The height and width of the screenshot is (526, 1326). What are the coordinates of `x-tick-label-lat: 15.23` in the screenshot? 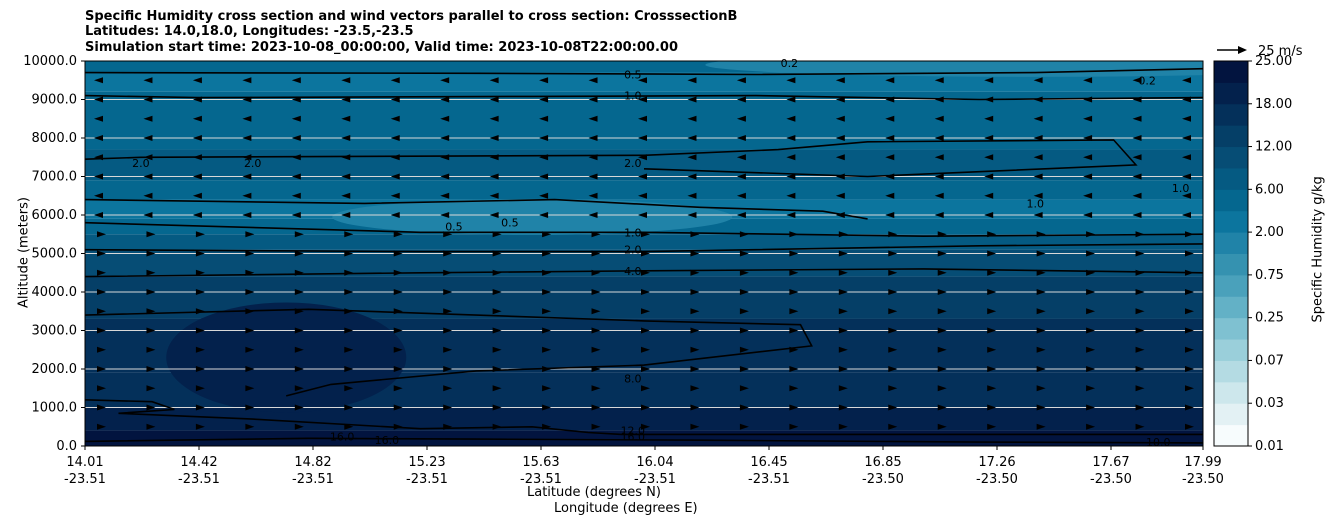 It's located at (426, 462).